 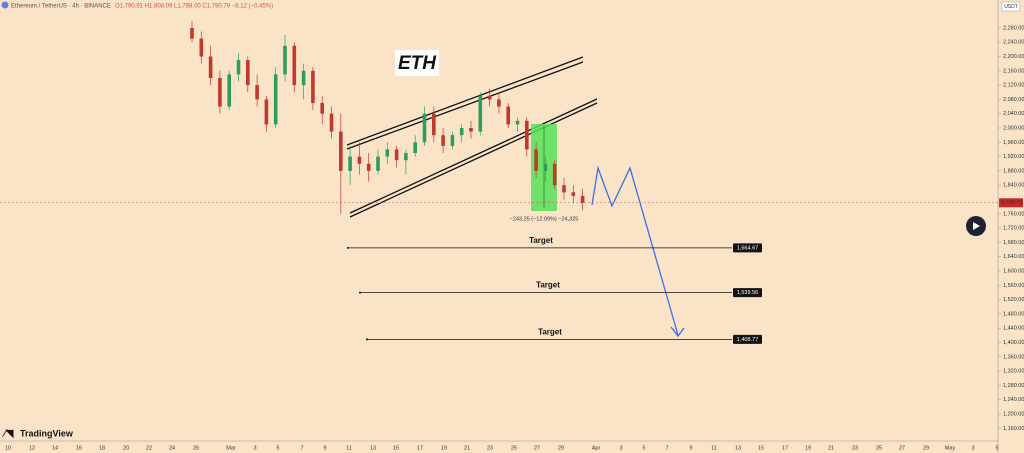 What do you see at coordinates (1013, 314) in the screenshot?
I see `price-label: 1,480.00` at bounding box center [1013, 314].